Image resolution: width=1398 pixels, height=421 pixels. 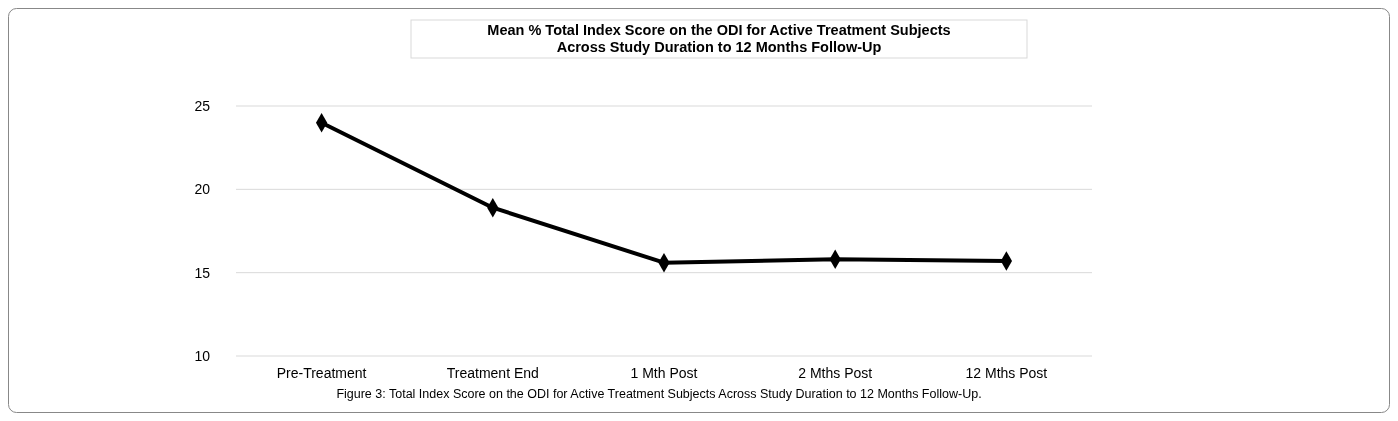 I want to click on x-tick-label: Pre-Treatment, so click(x=321, y=373).